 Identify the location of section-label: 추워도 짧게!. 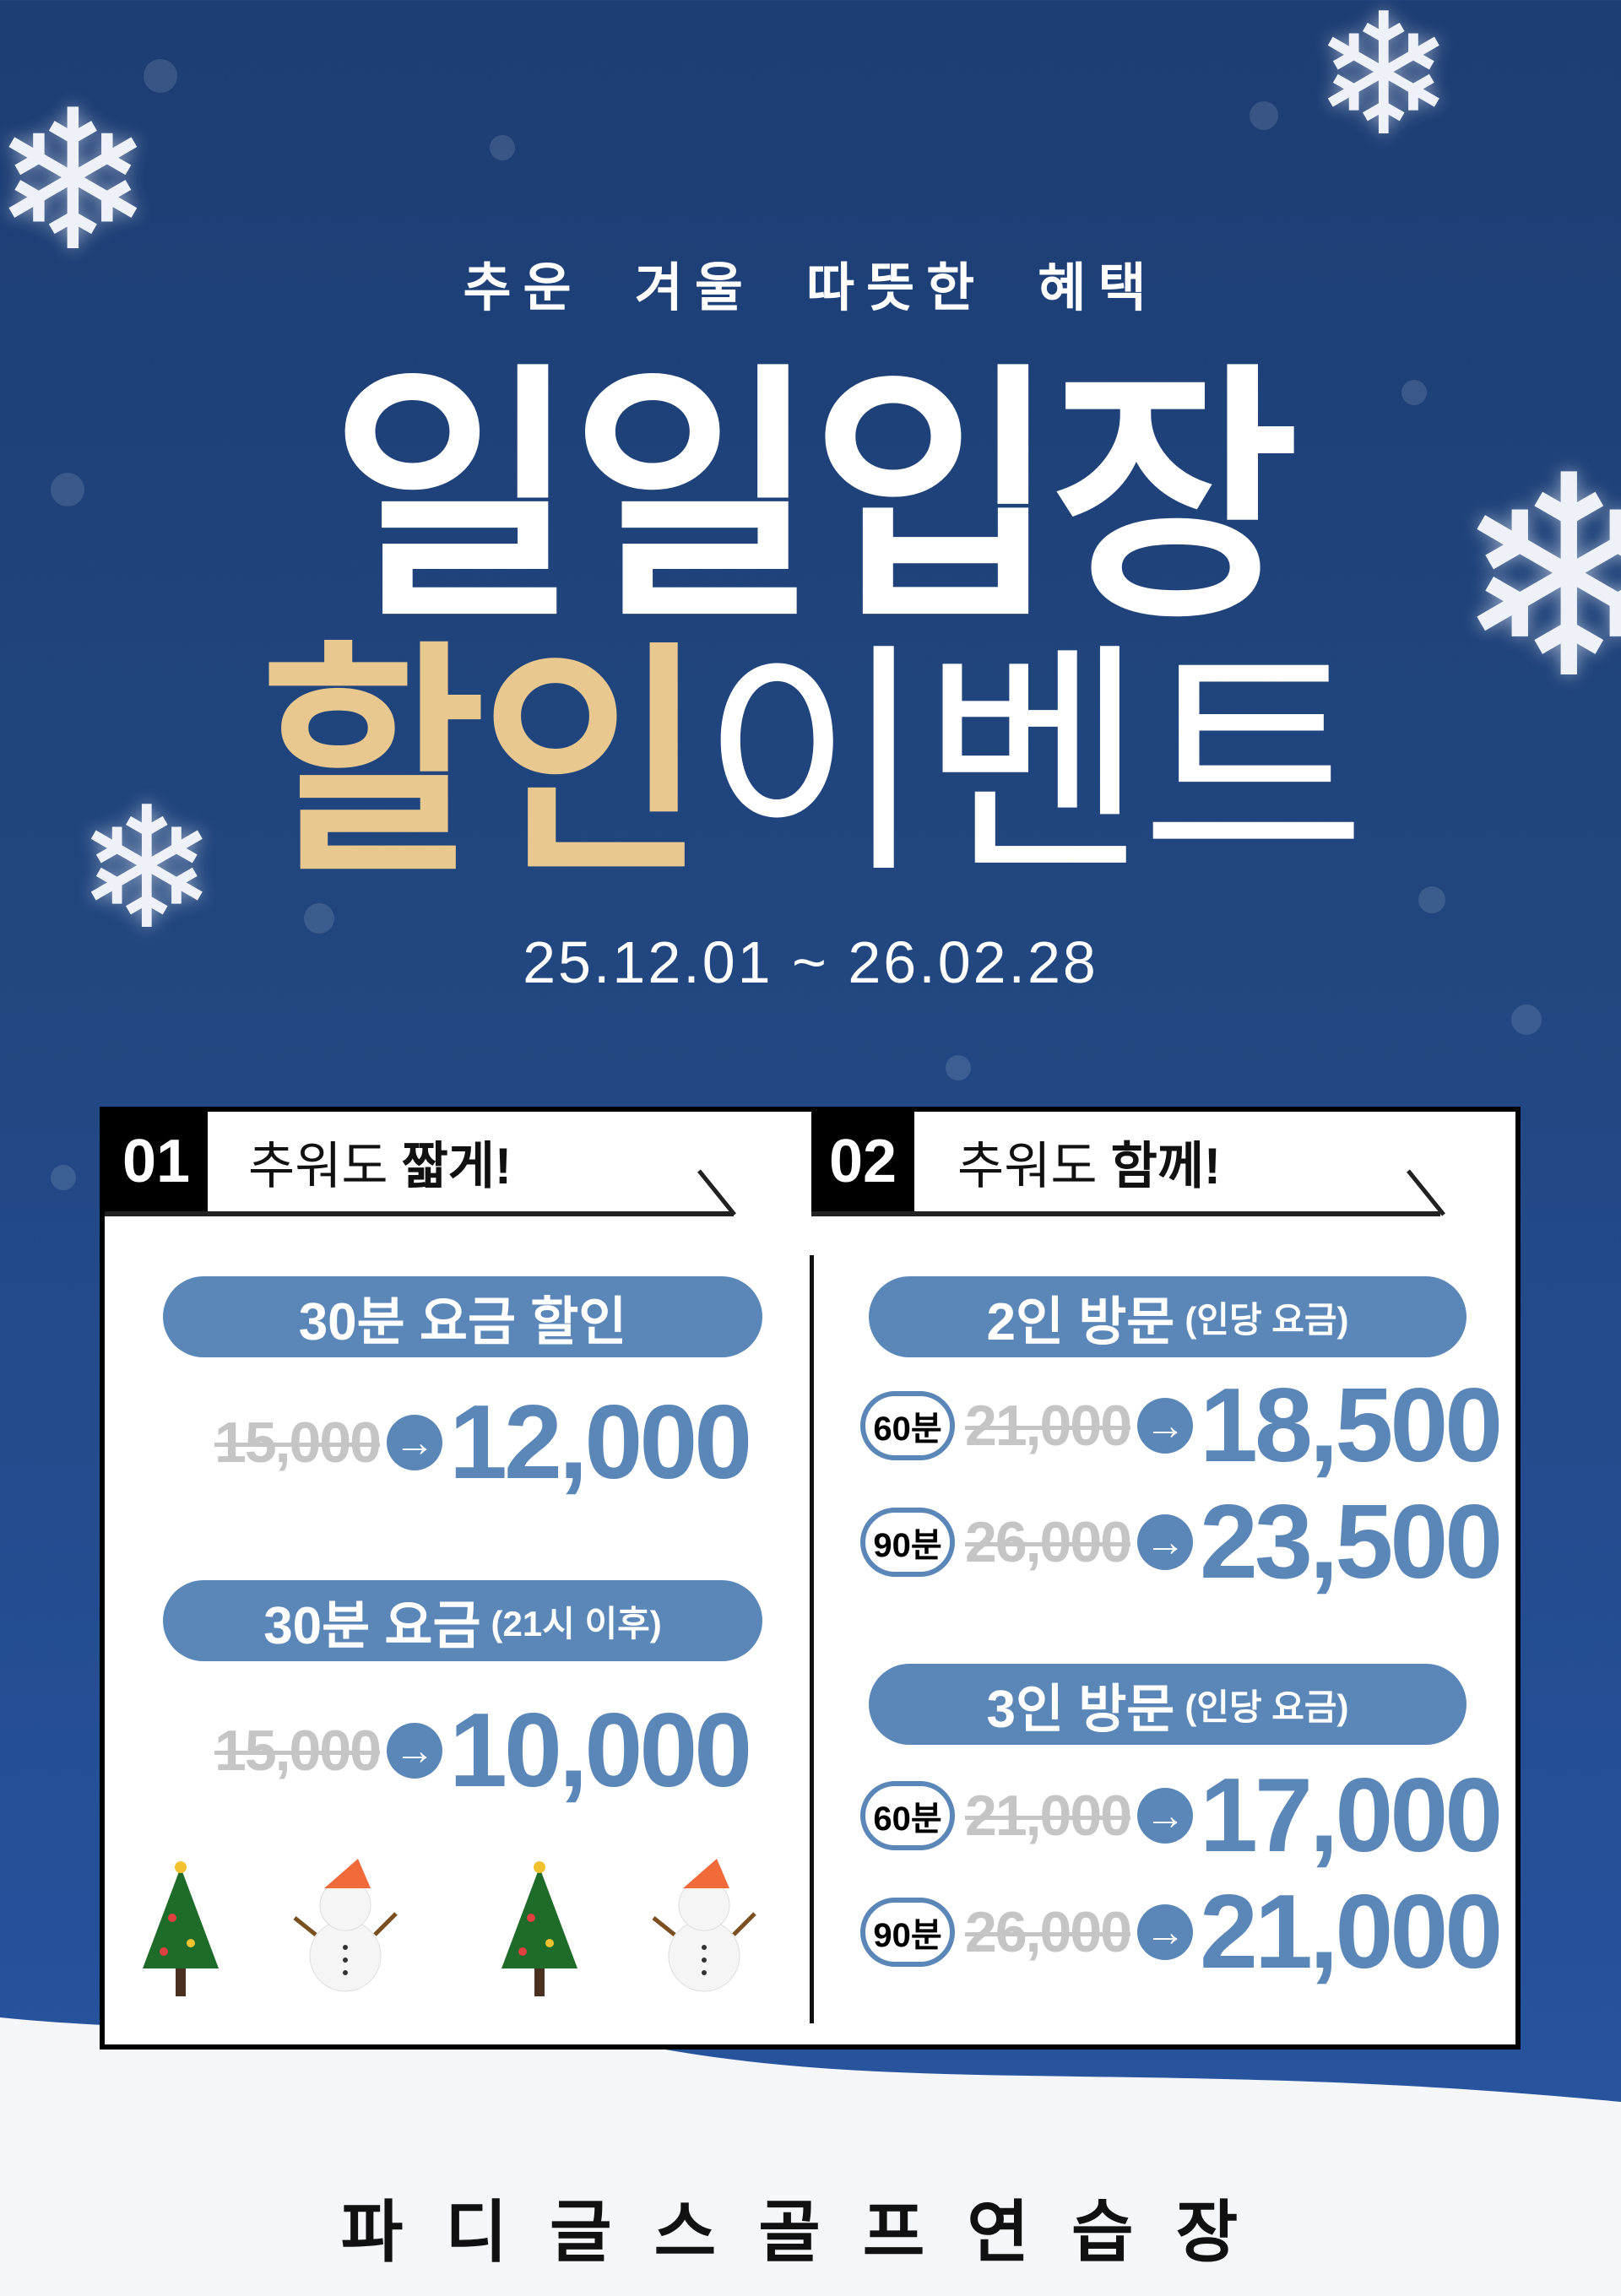
(380, 1161).